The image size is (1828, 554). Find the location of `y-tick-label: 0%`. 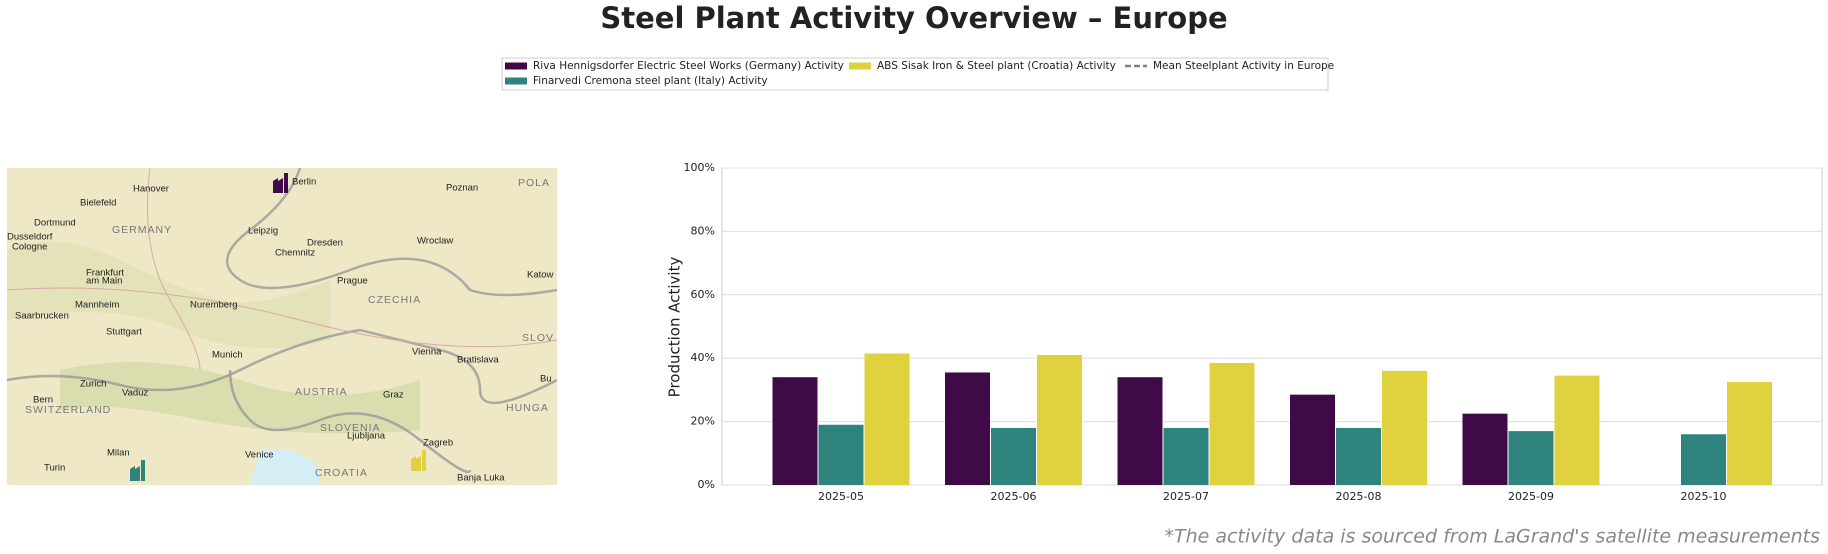

y-tick-label: 0% is located at coordinates (706, 484).